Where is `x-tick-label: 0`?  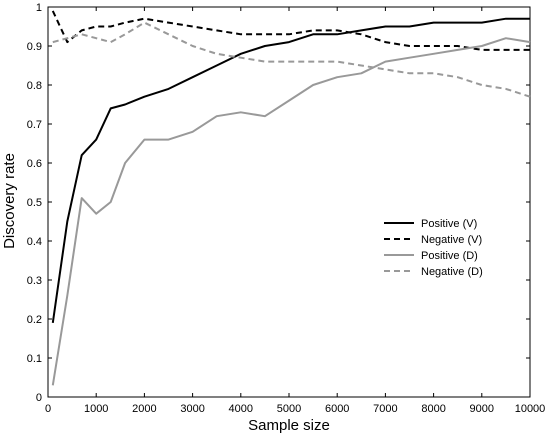
x-tick-label: 0 is located at coordinates (48, 409).